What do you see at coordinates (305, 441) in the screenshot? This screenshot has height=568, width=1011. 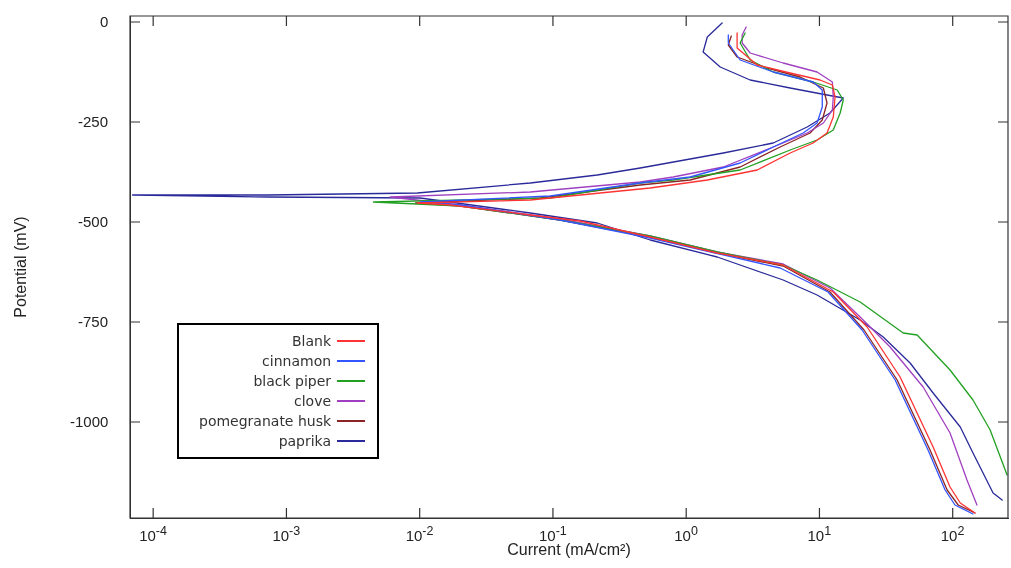 I see `legend-label: paprika` at bounding box center [305, 441].